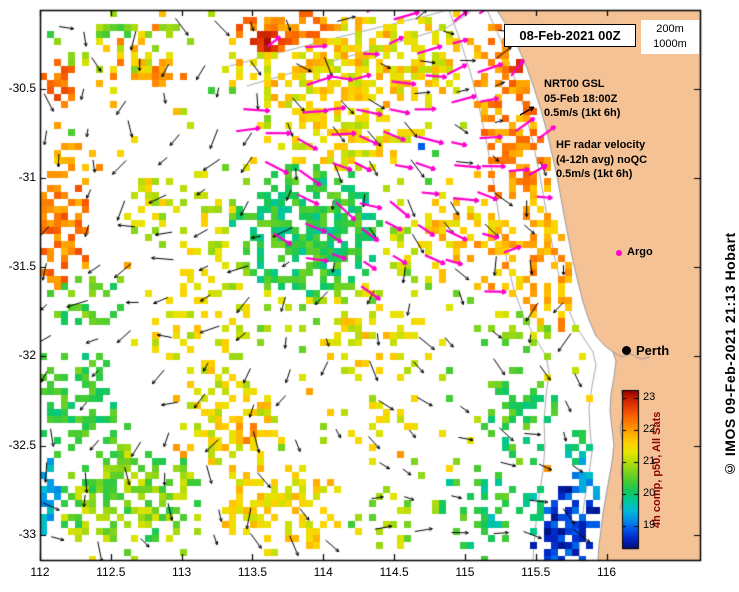 The image size is (739, 592). What do you see at coordinates (527, 111) in the screenshot?
I see `gsl-scale-arrow-icon` at bounding box center [527, 111].